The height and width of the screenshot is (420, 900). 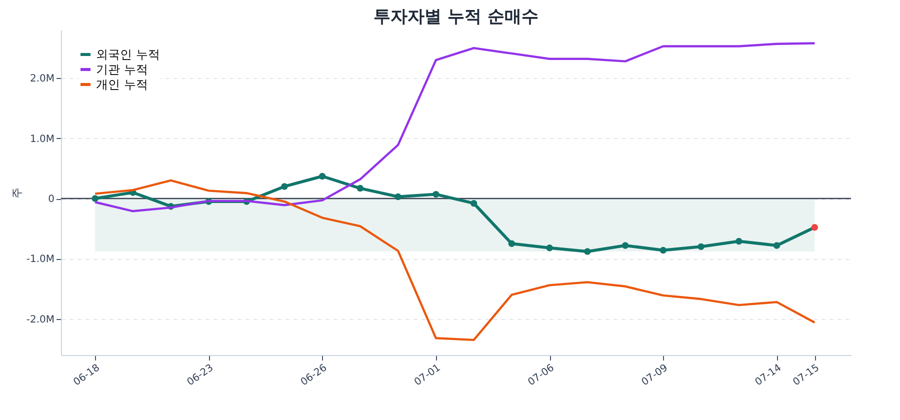 What do you see at coordinates (17, 193) in the screenshot?
I see `y-axis-title: 주` at bounding box center [17, 193].